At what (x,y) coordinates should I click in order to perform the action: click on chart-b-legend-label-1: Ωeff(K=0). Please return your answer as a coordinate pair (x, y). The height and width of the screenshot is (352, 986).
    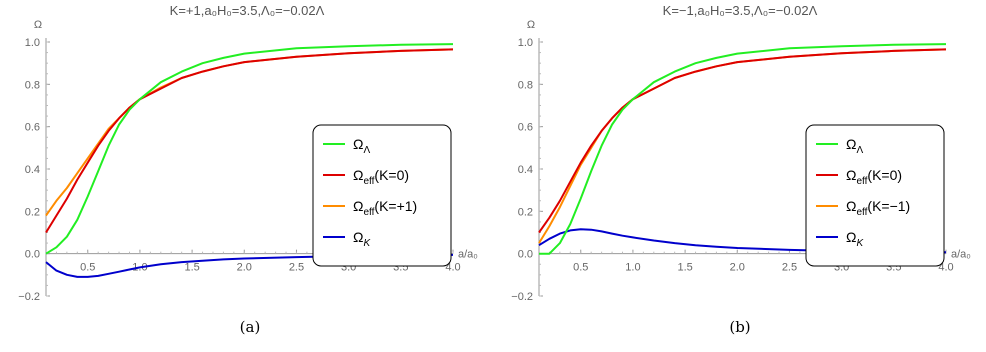
    Looking at the image, I should click on (874, 177).